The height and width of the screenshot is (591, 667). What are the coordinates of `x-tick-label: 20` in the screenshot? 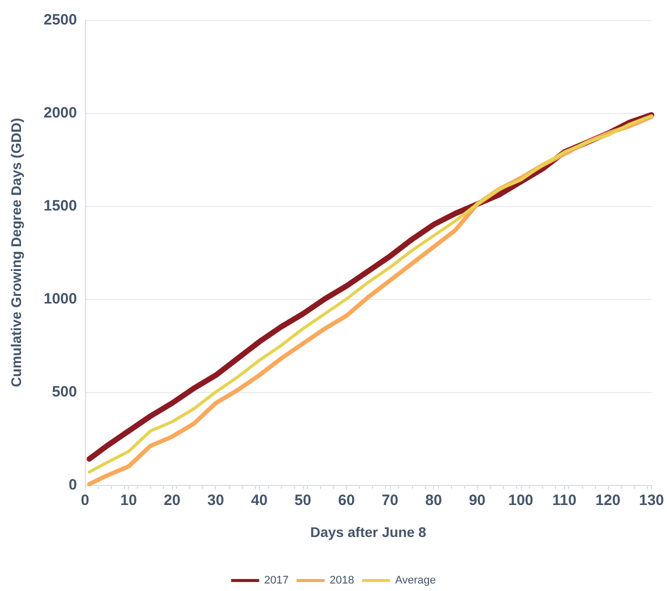 It's located at (172, 500).